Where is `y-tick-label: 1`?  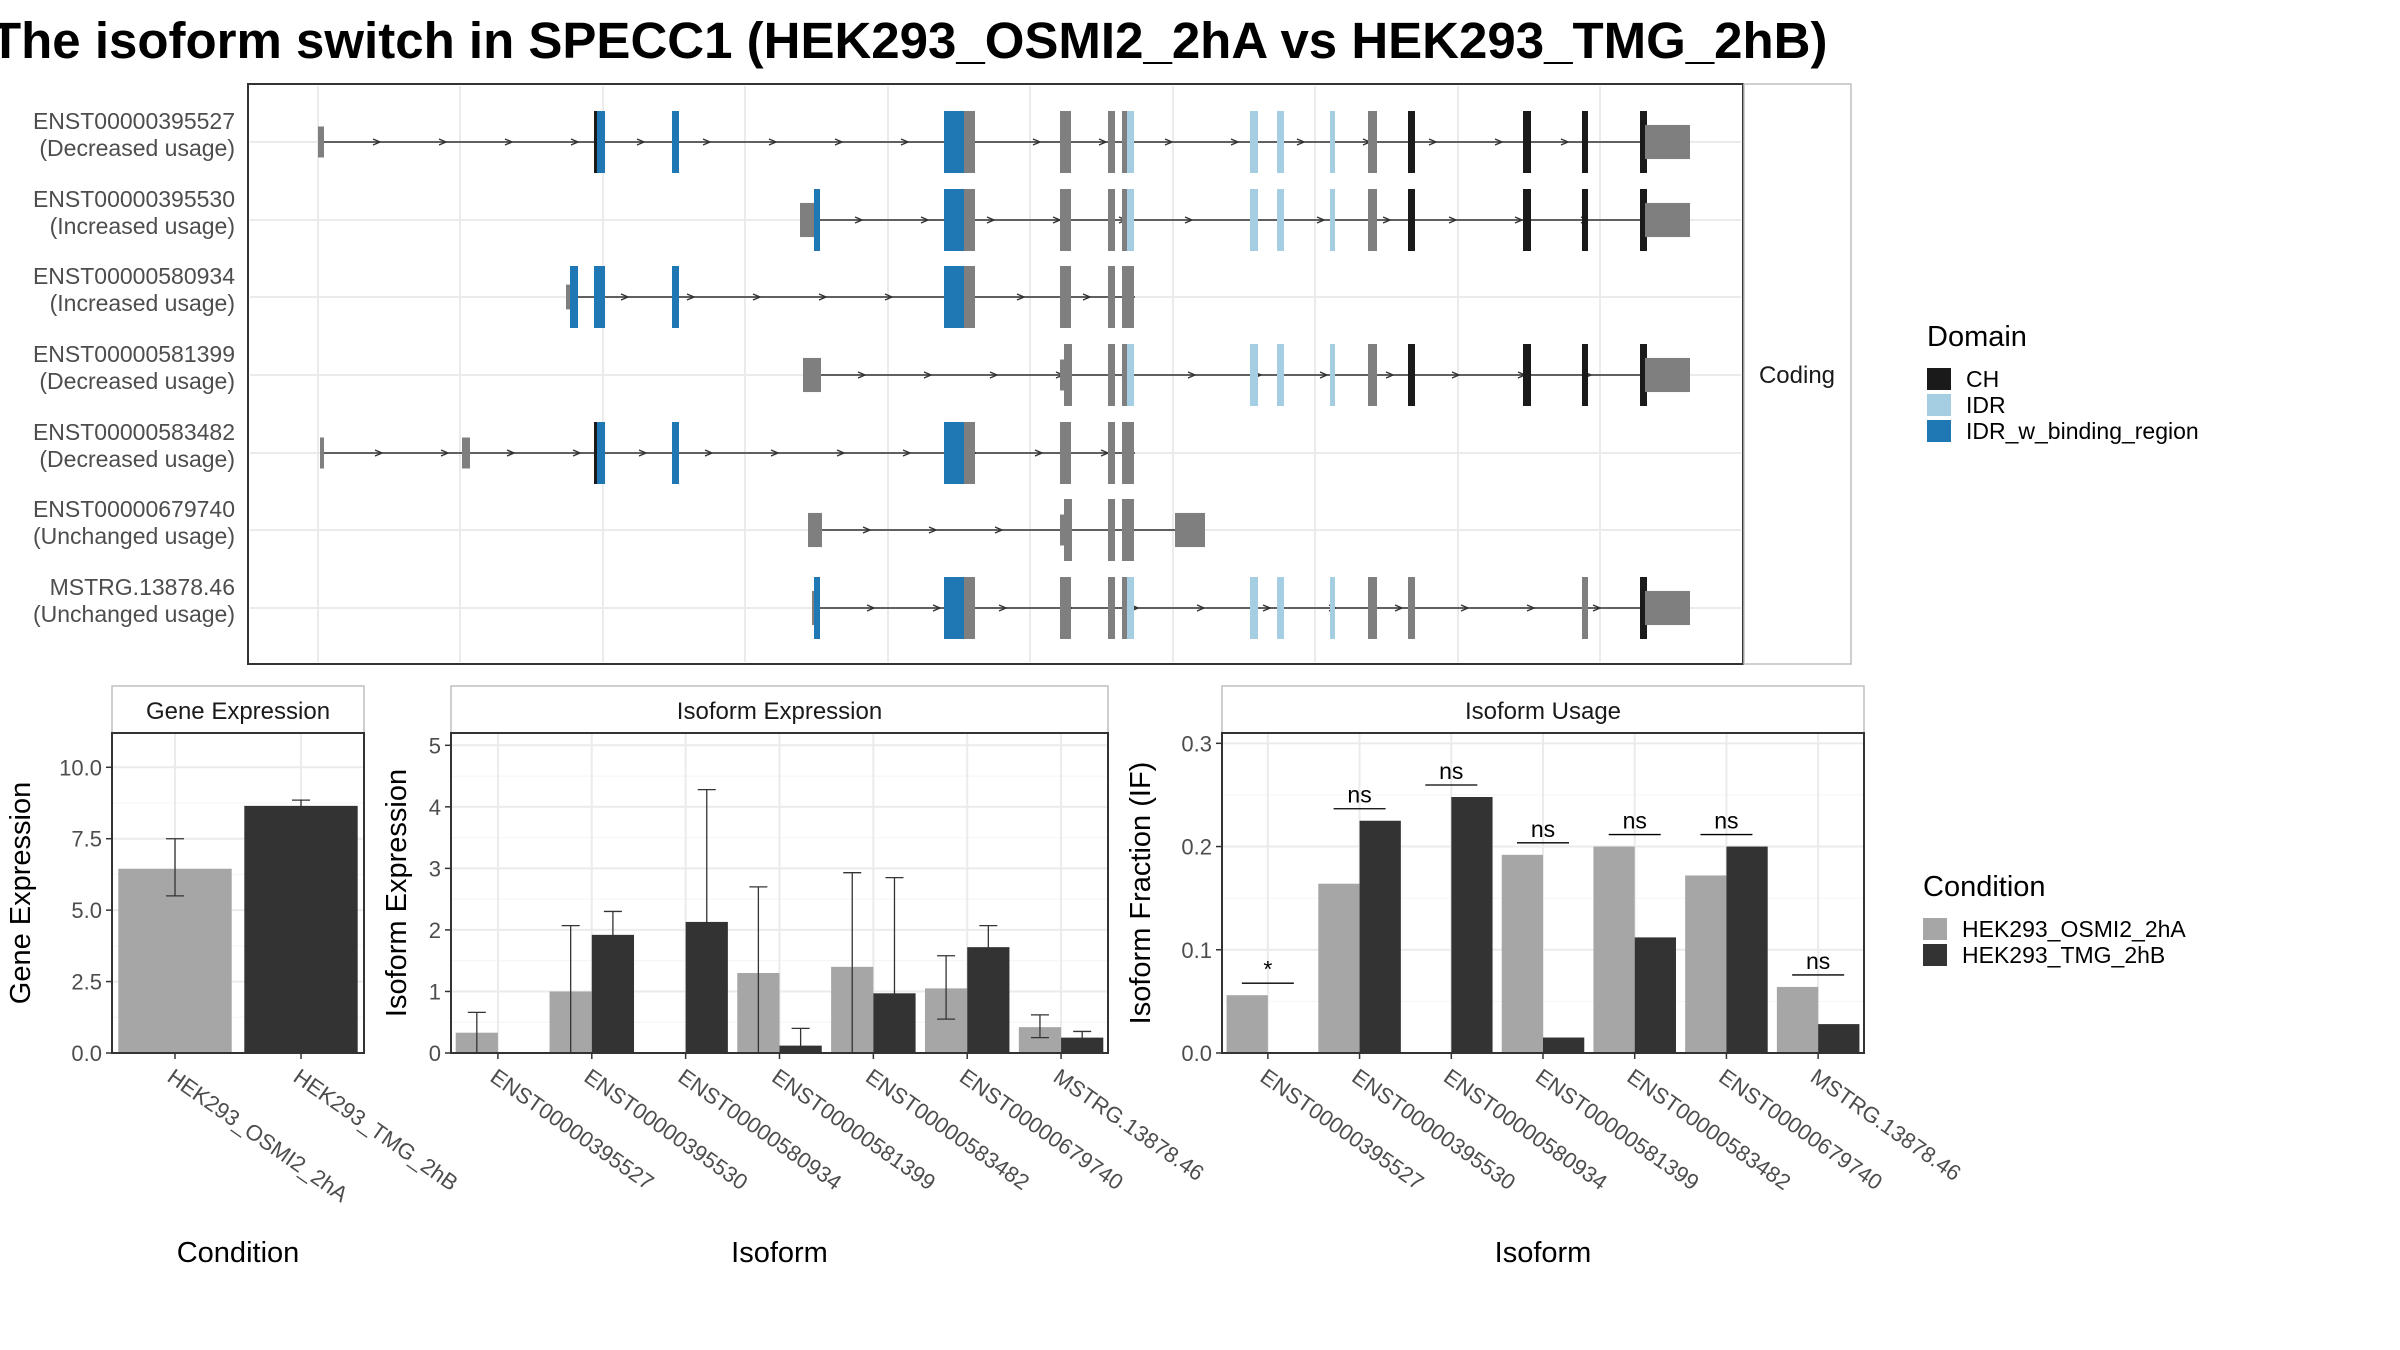
y-tick-label: 1 is located at coordinates (435, 991).